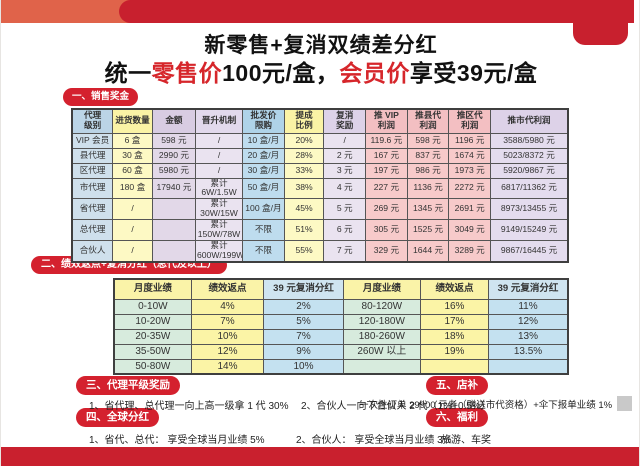 The image size is (640, 466). I want to click on table-row: 35-50W 12% 9% 260W 以上 19% 13.5%, so click(341, 351).